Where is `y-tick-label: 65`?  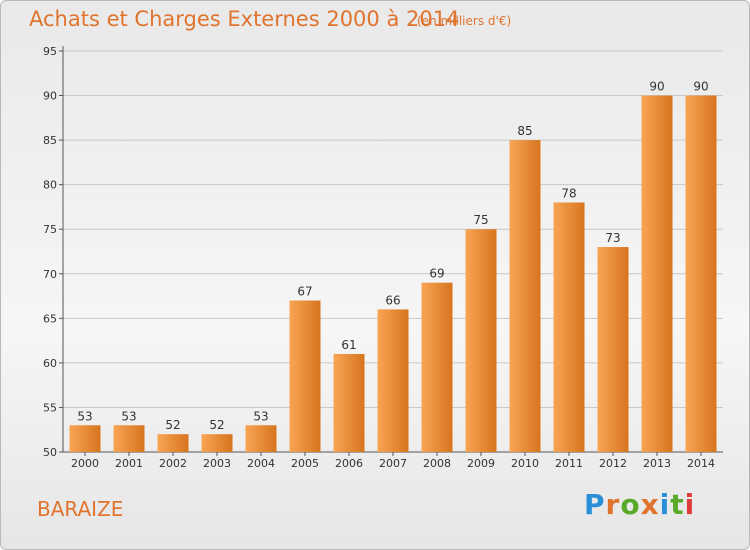
y-tick-label: 65 is located at coordinates (50, 318).